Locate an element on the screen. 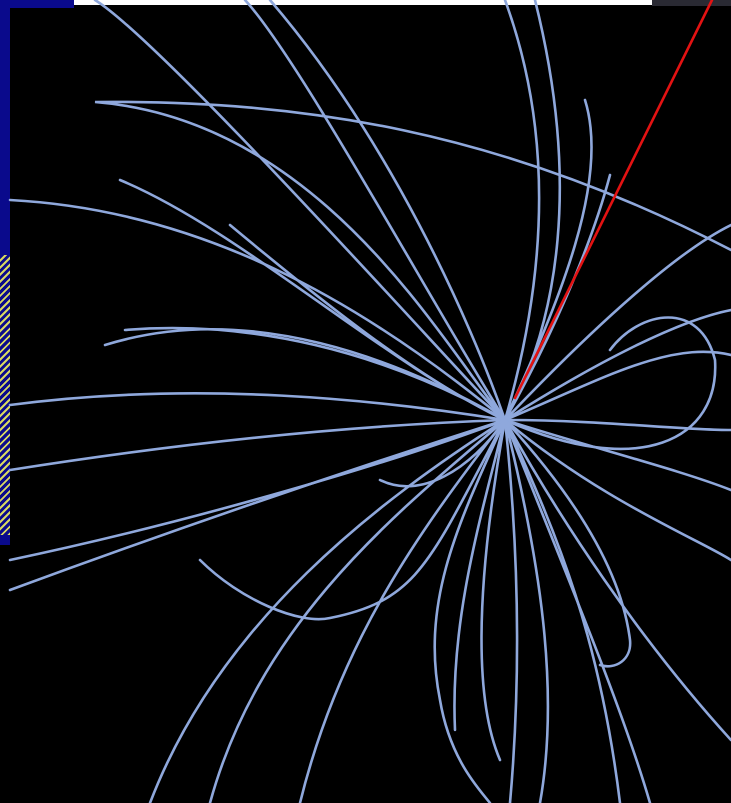  top-right-corner is located at coordinates (691, 3).